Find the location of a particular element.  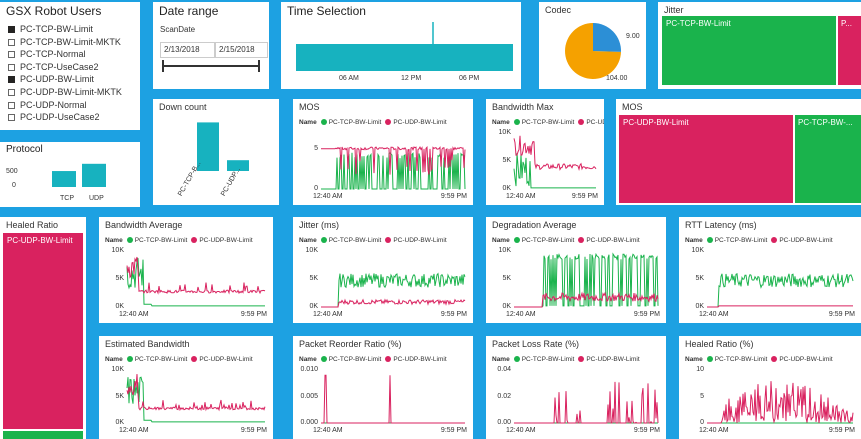

packet-reorder-plot is located at coordinates (383, 387).